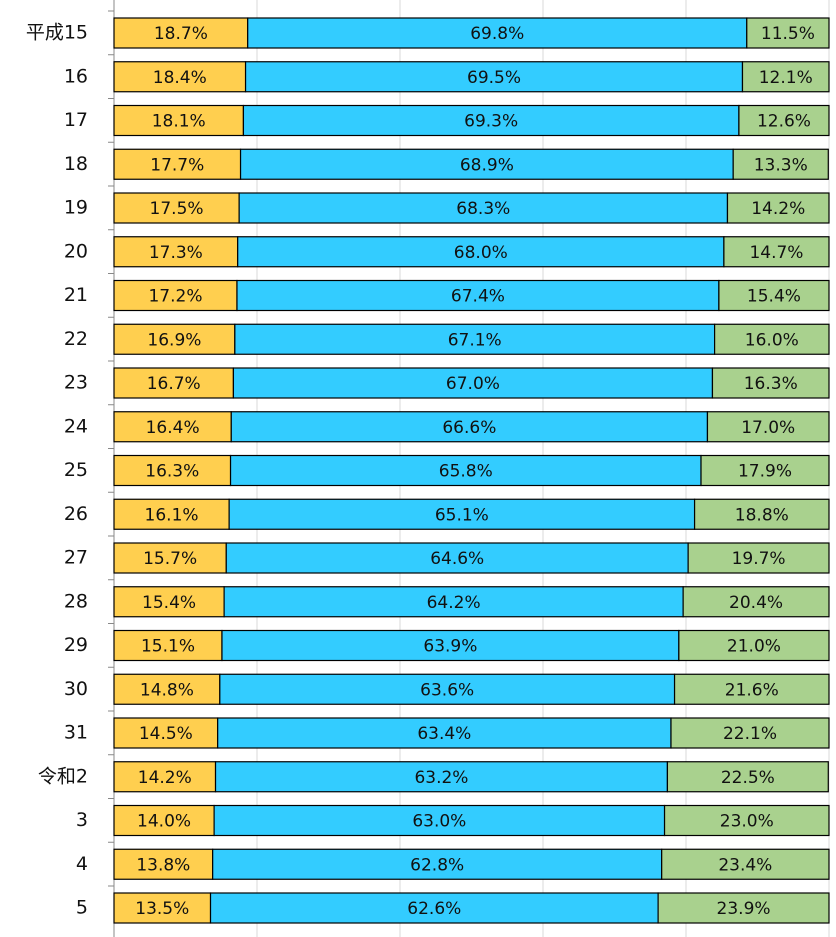 This screenshot has height=937, width=836. I want to click on y-tick-label: 26, so click(76, 514).